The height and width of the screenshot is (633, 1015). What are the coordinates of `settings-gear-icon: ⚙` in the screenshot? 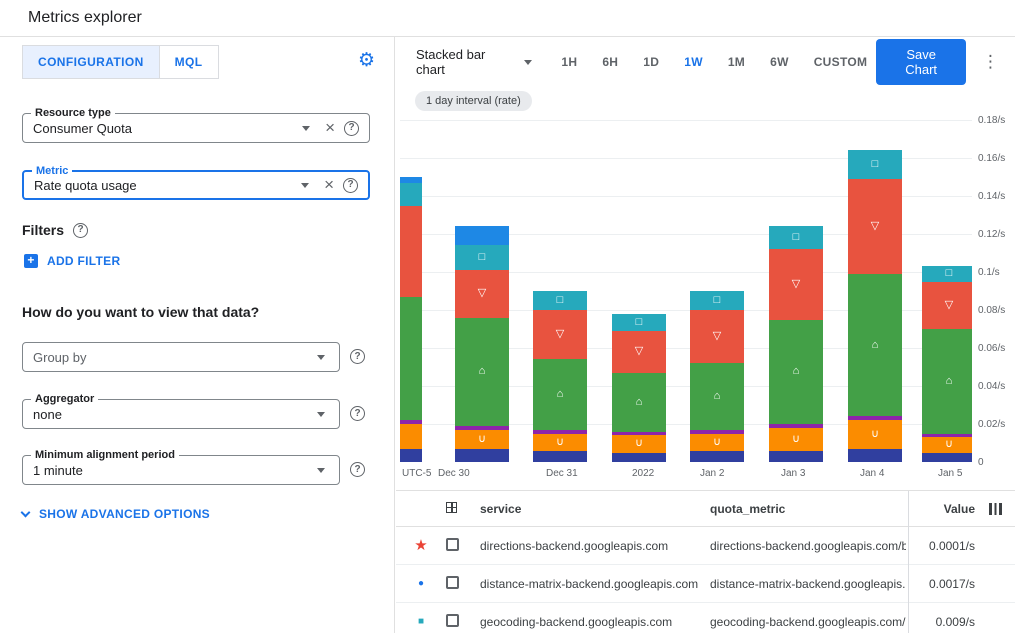 It's located at (367, 60).